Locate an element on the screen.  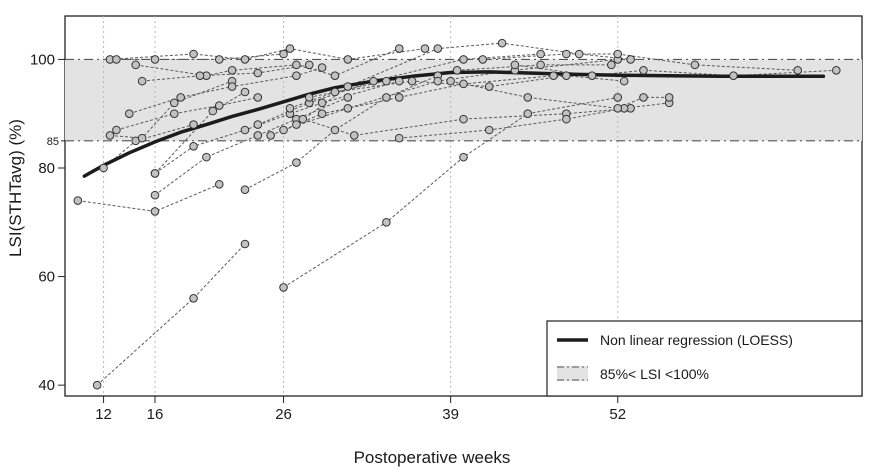
legend-loess-label: Non linear regression (LOESS) is located at coordinates (696, 340).